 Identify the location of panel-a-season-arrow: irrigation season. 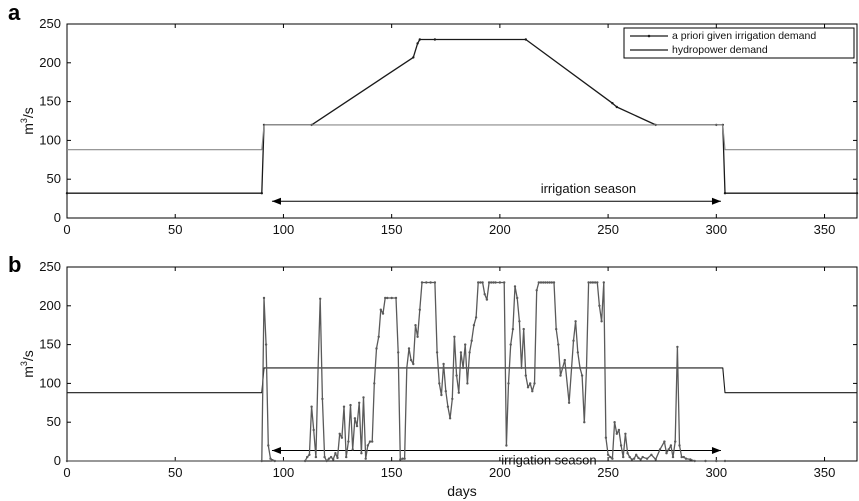
(496, 193).